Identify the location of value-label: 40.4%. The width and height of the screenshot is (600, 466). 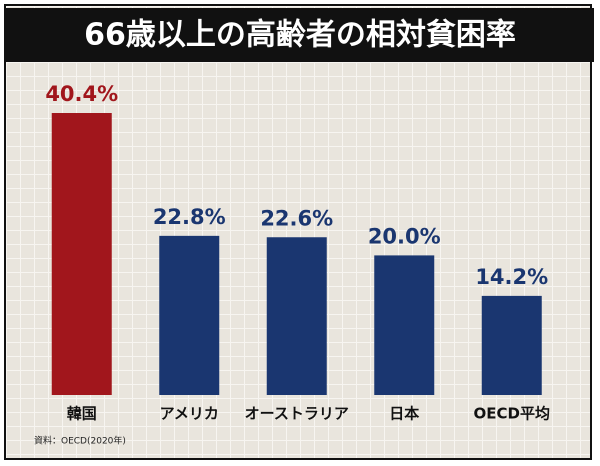
(81, 94).